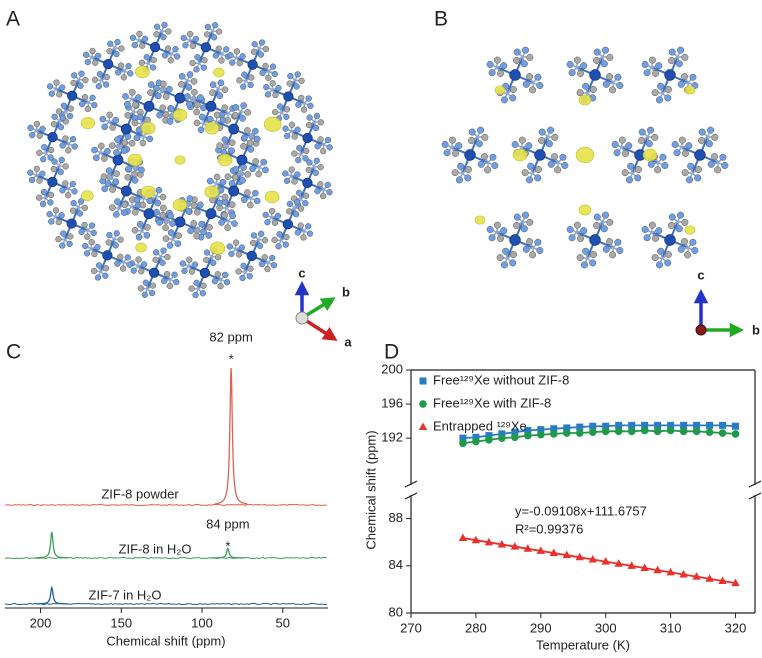 The width and height of the screenshot is (762, 658). What do you see at coordinates (671, 627) in the screenshot?
I see `x-tick-label: 310` at bounding box center [671, 627].